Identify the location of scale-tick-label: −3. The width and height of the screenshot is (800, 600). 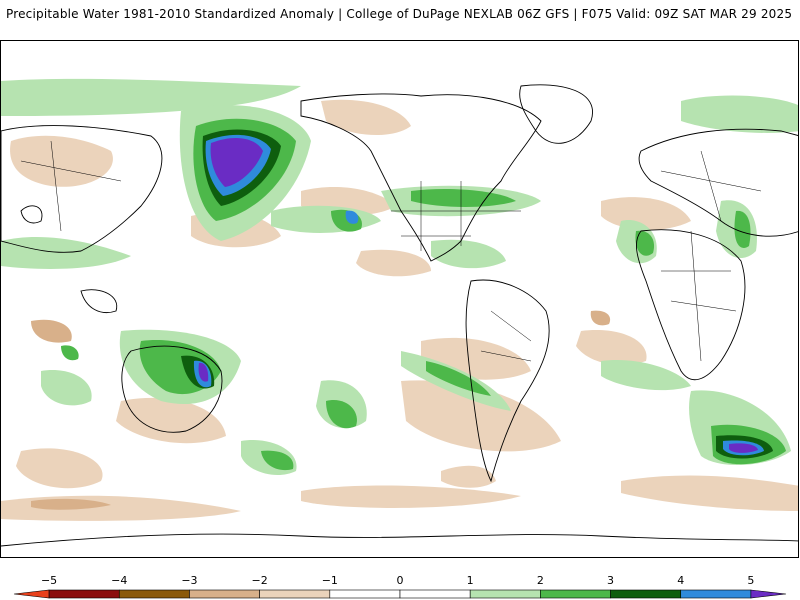
(189, 580).